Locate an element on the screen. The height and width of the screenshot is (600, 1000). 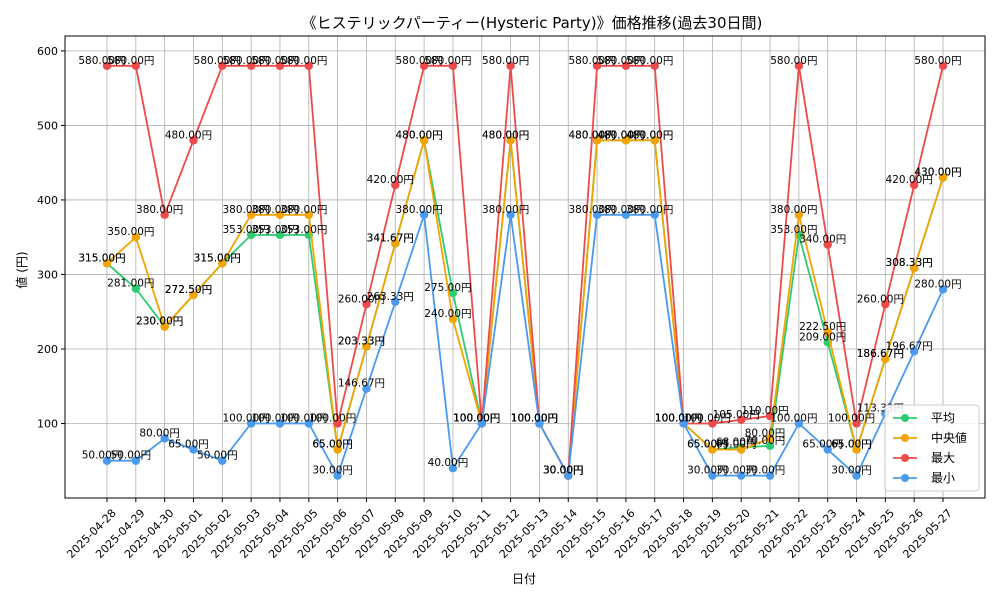
data-label: 315.00円 is located at coordinates (101, 258).